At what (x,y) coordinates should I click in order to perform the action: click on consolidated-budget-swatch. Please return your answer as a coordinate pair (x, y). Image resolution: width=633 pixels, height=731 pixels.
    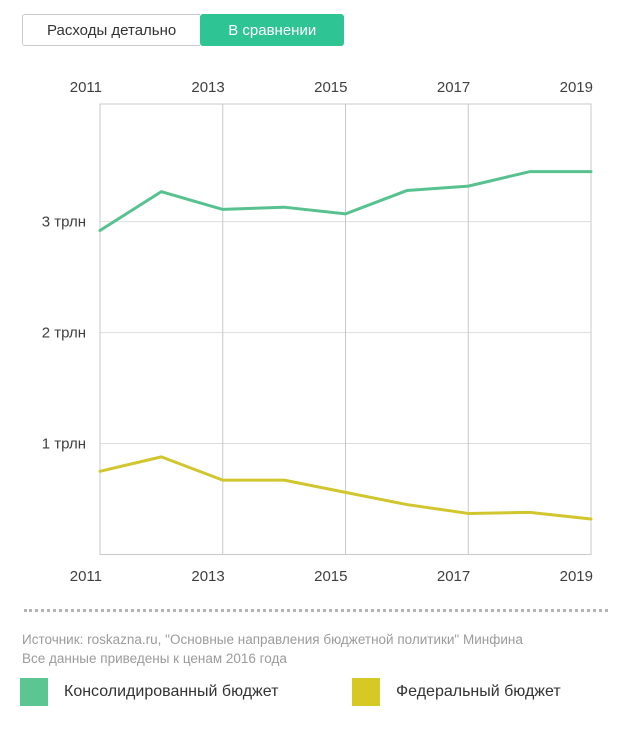
    Looking at the image, I should click on (34, 692).